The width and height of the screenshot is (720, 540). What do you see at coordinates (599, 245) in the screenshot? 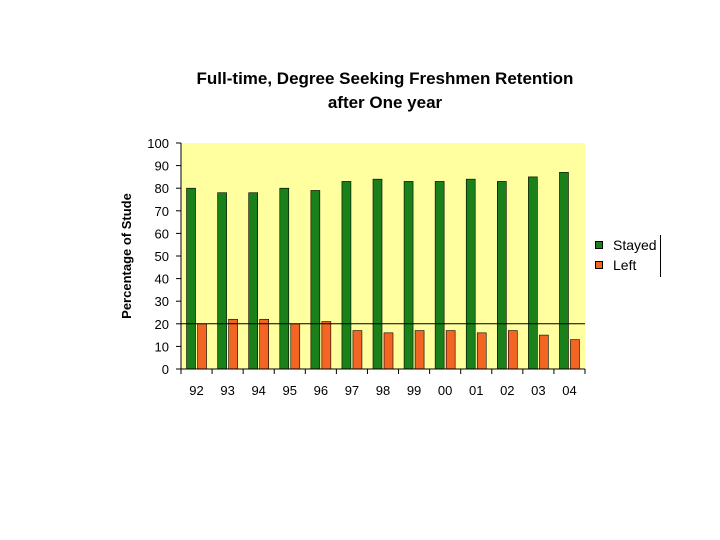
I see `legend-swatch-stayed` at bounding box center [599, 245].